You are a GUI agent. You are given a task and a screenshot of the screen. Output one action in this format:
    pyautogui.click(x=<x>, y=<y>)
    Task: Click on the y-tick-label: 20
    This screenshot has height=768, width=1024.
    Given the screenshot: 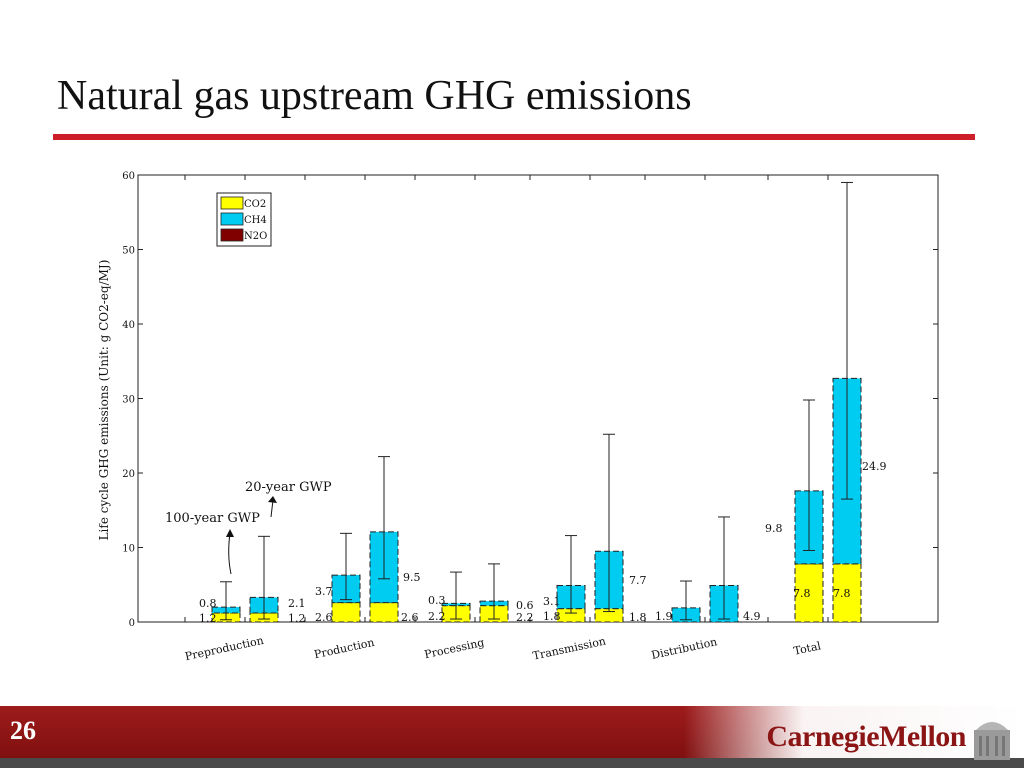 What is the action you would take?
    pyautogui.click(x=128, y=474)
    